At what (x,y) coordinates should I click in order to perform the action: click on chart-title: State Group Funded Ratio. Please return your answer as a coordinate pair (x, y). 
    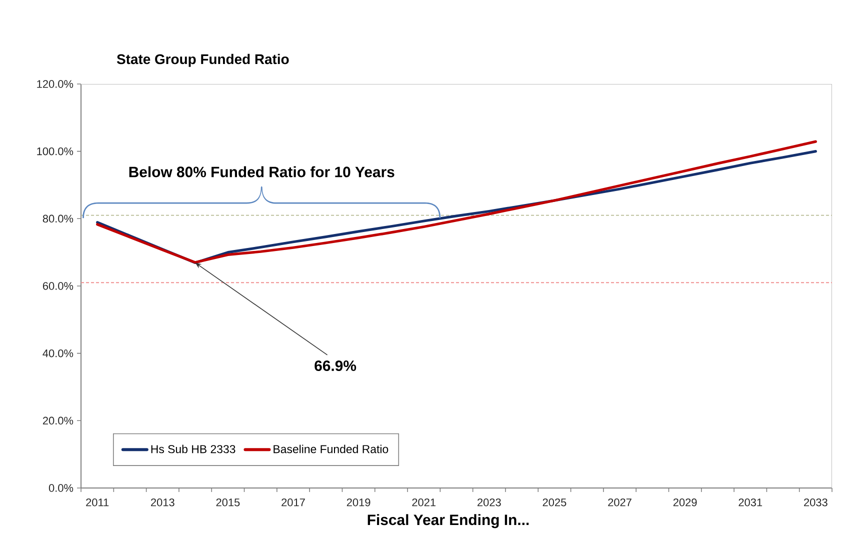
    Looking at the image, I should click on (202, 60).